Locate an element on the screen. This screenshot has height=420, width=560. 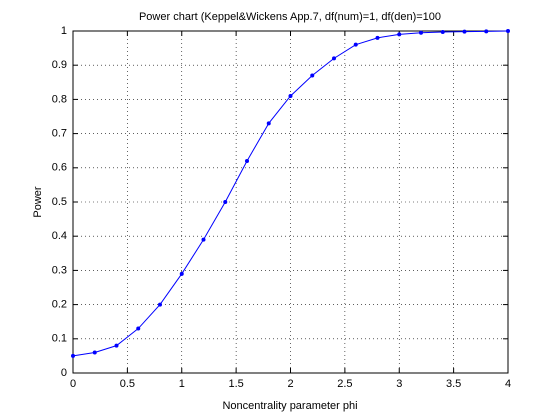
x-axis-label: Noncentrality parameter phi is located at coordinates (289, 406).